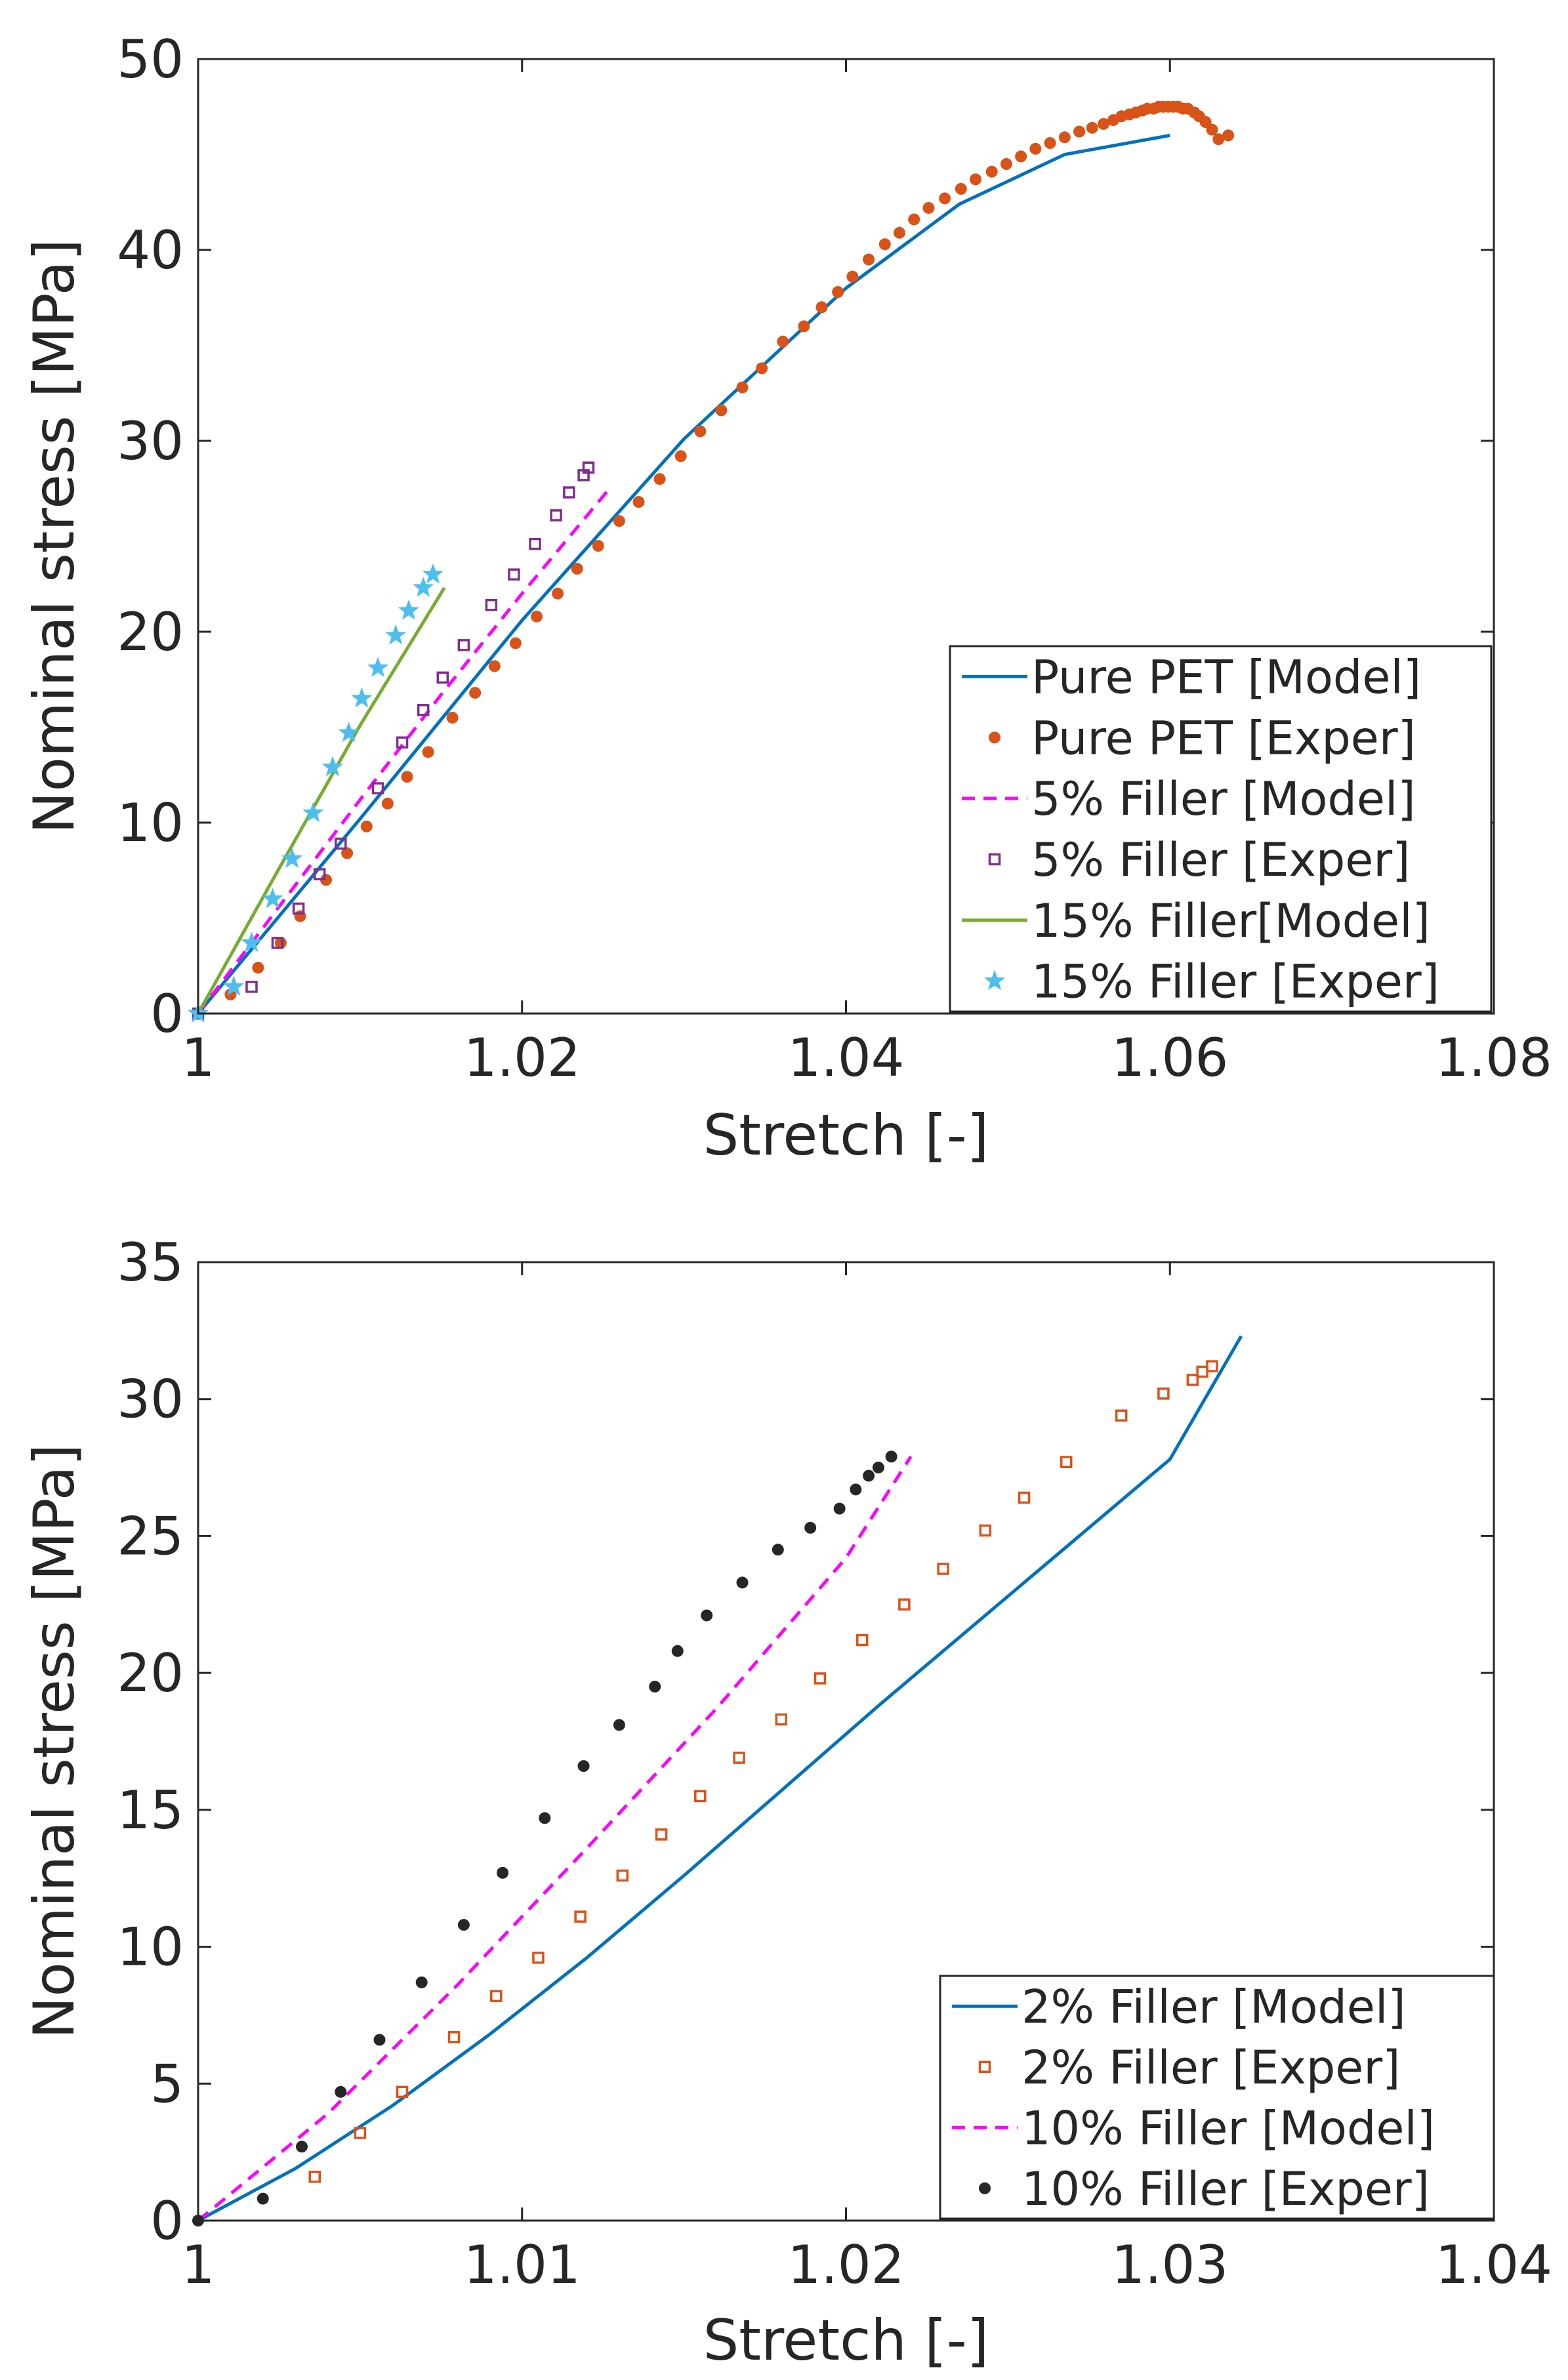  Describe the element at coordinates (700, 1796) in the screenshot. I see `2-filler-exper-point-9` at that location.